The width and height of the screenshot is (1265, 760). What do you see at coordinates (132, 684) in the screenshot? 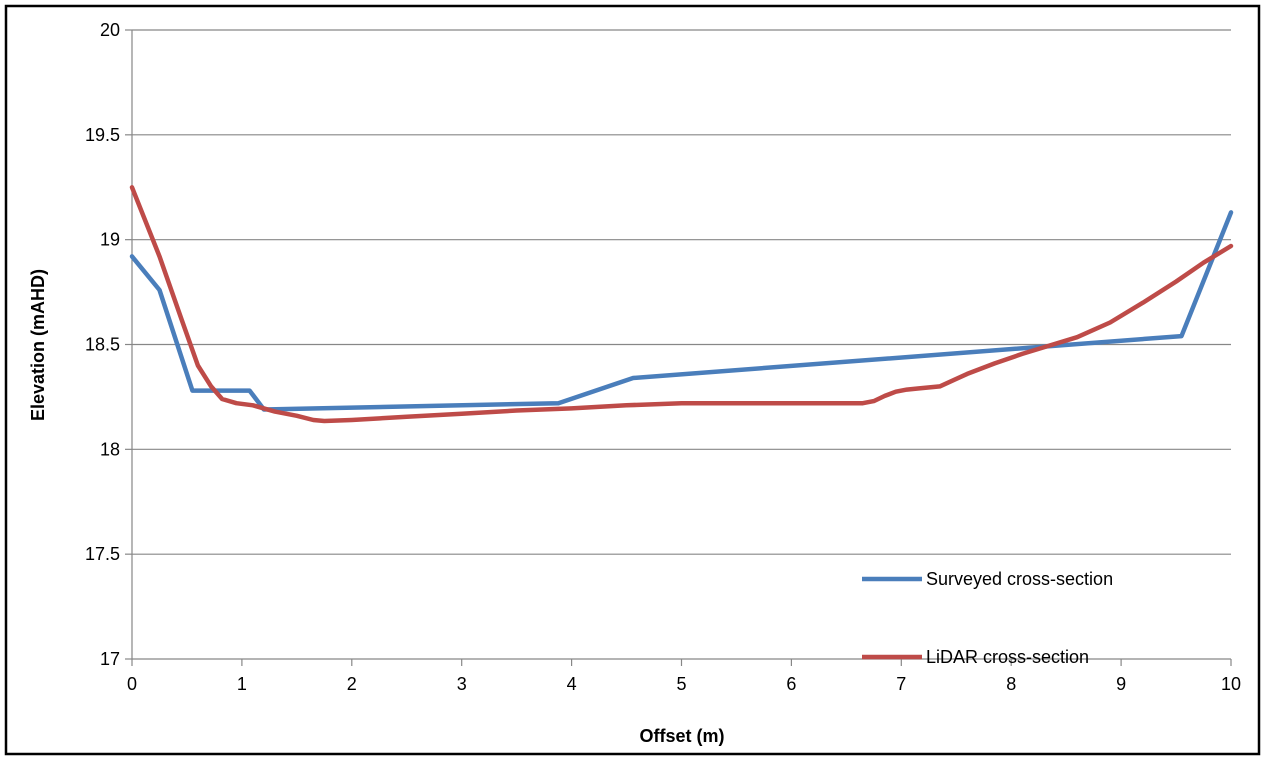
I see `x-tick-label: 0` at bounding box center [132, 684].